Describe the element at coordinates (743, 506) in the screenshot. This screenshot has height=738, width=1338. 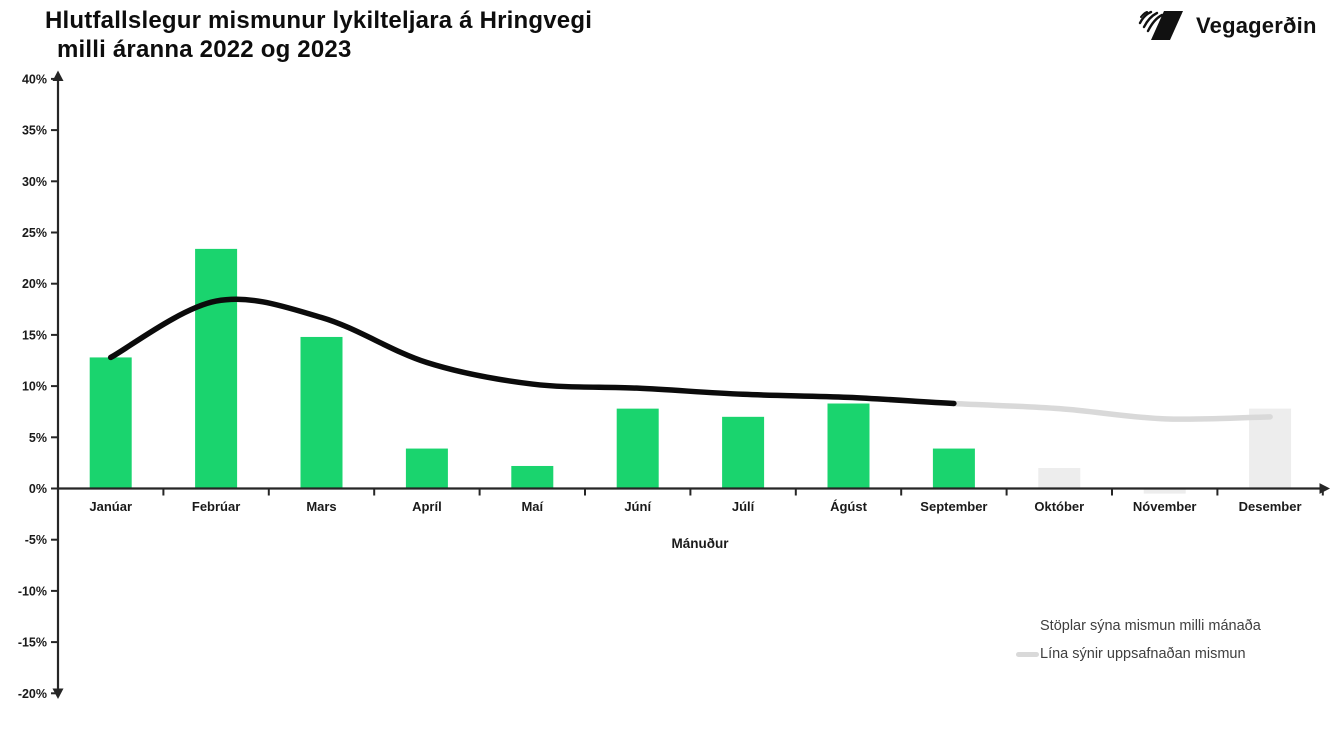
I see `x-category-label: Júlí` at that location.